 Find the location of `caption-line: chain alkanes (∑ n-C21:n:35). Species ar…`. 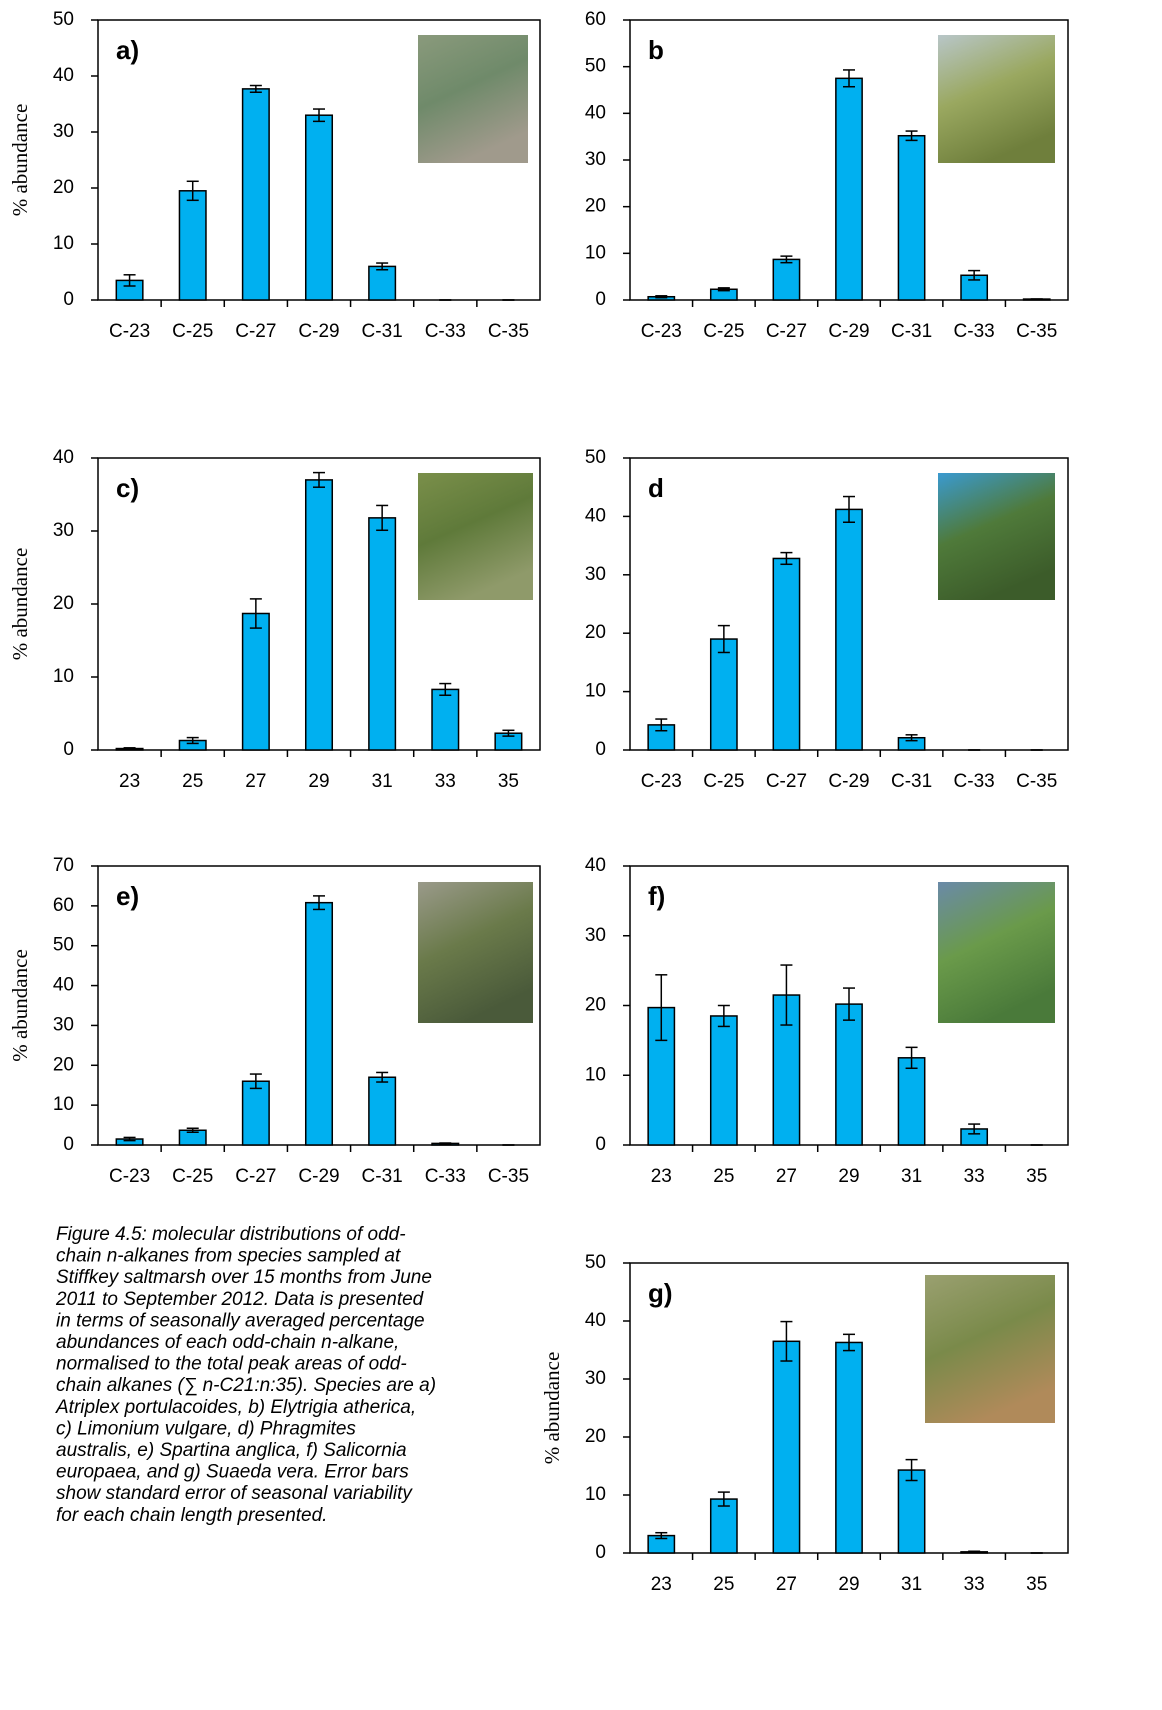

caption-line: chain alkanes (∑ n-C21:n:35). Species ar… is located at coordinates (246, 1385).